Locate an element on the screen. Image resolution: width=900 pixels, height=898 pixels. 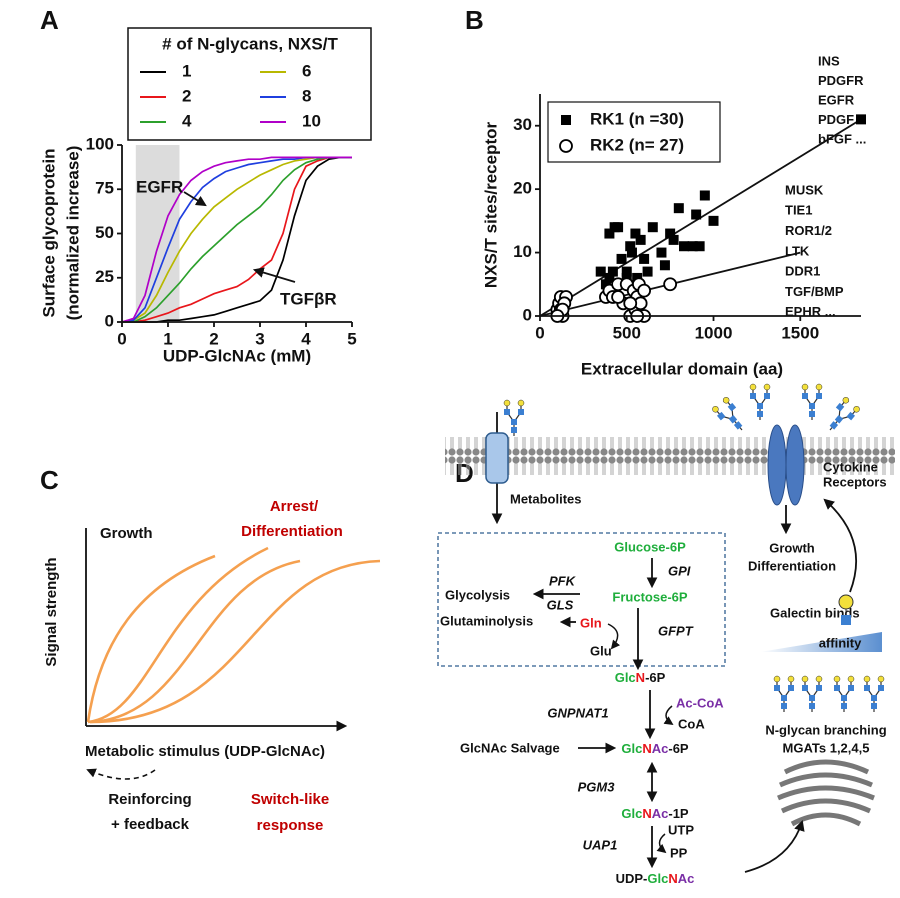
metabolite: UTP is located at coordinates (681, 829).